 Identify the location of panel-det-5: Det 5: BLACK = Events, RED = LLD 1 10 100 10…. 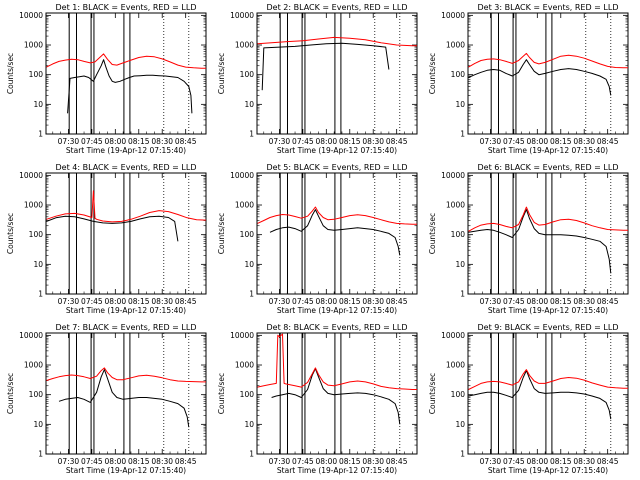
(317, 239).